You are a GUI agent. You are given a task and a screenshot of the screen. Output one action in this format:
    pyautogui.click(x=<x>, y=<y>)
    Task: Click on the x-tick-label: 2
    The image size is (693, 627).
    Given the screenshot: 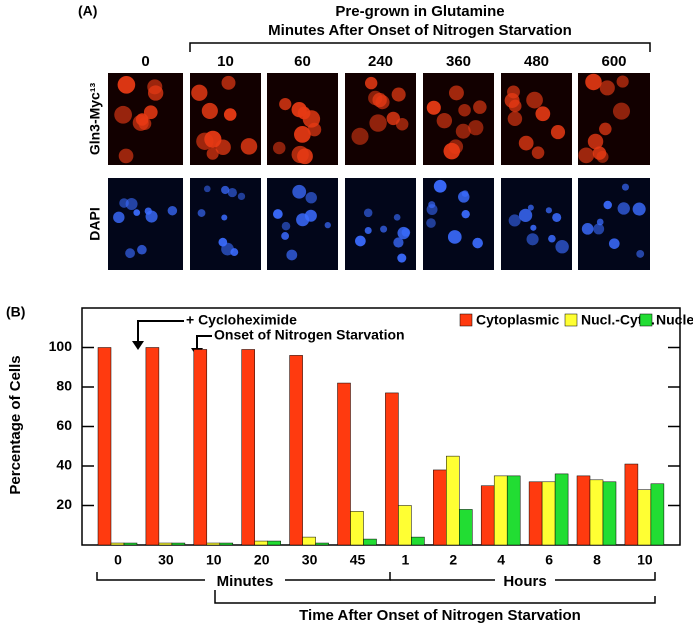 What is the action you would take?
    pyautogui.click(x=453, y=560)
    